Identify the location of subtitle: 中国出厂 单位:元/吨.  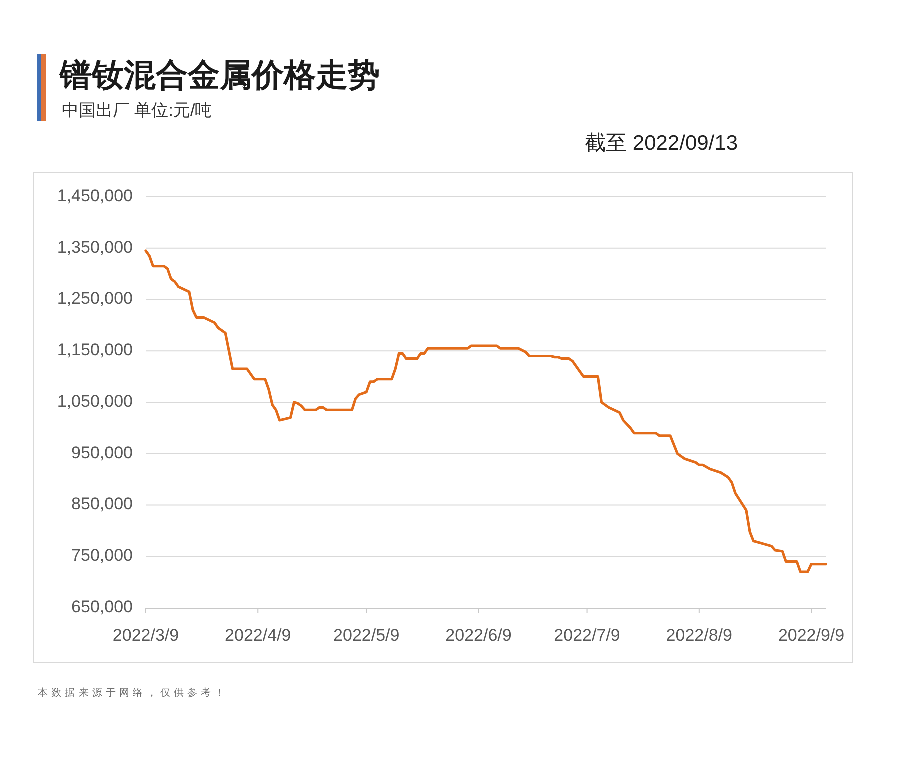
(137, 110).